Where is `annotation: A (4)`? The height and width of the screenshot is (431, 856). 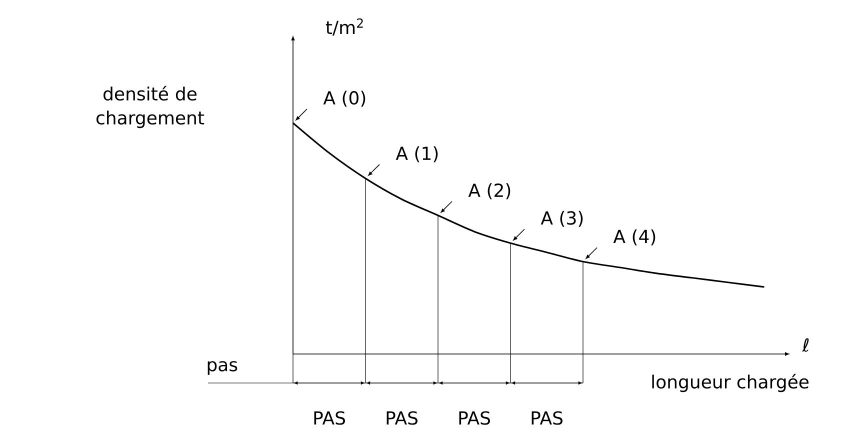 annotation: A (4) is located at coordinates (634, 237).